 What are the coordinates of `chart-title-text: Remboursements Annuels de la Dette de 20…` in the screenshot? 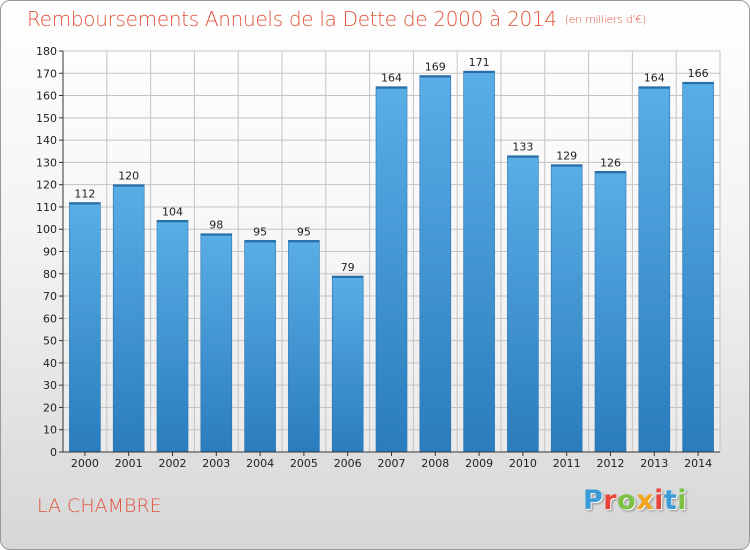 It's located at (292, 19).